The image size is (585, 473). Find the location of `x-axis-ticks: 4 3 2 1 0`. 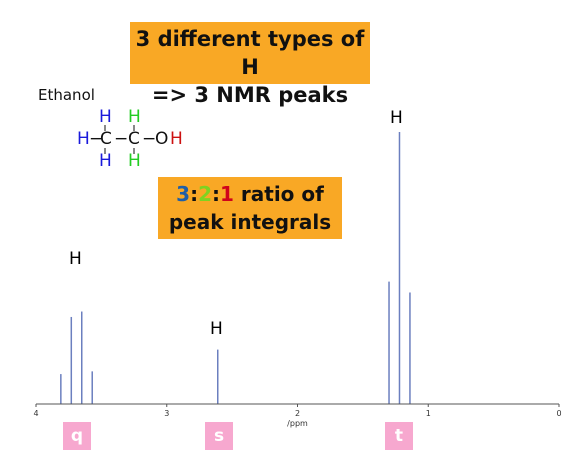

x-axis-ticks: 4 3 2 1 0 is located at coordinates (297, 411).